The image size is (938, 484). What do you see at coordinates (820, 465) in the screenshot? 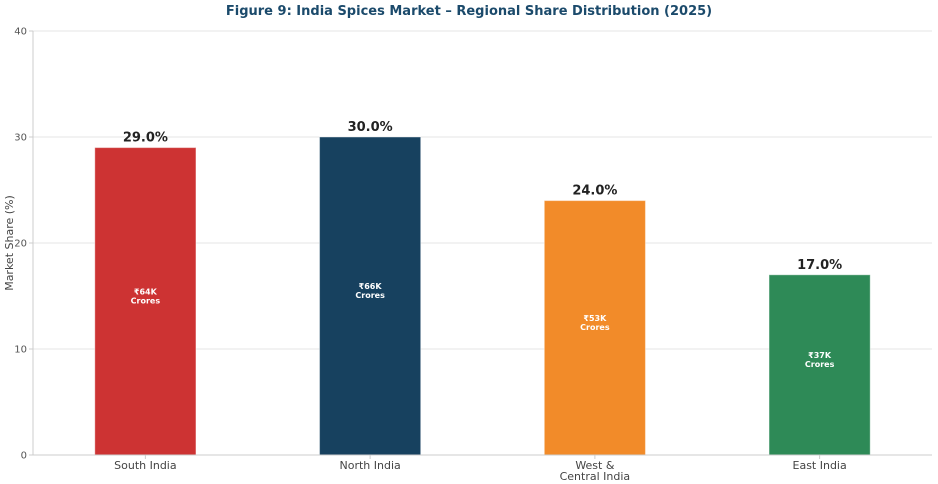
I see `x-tick-label: East India` at bounding box center [820, 465].